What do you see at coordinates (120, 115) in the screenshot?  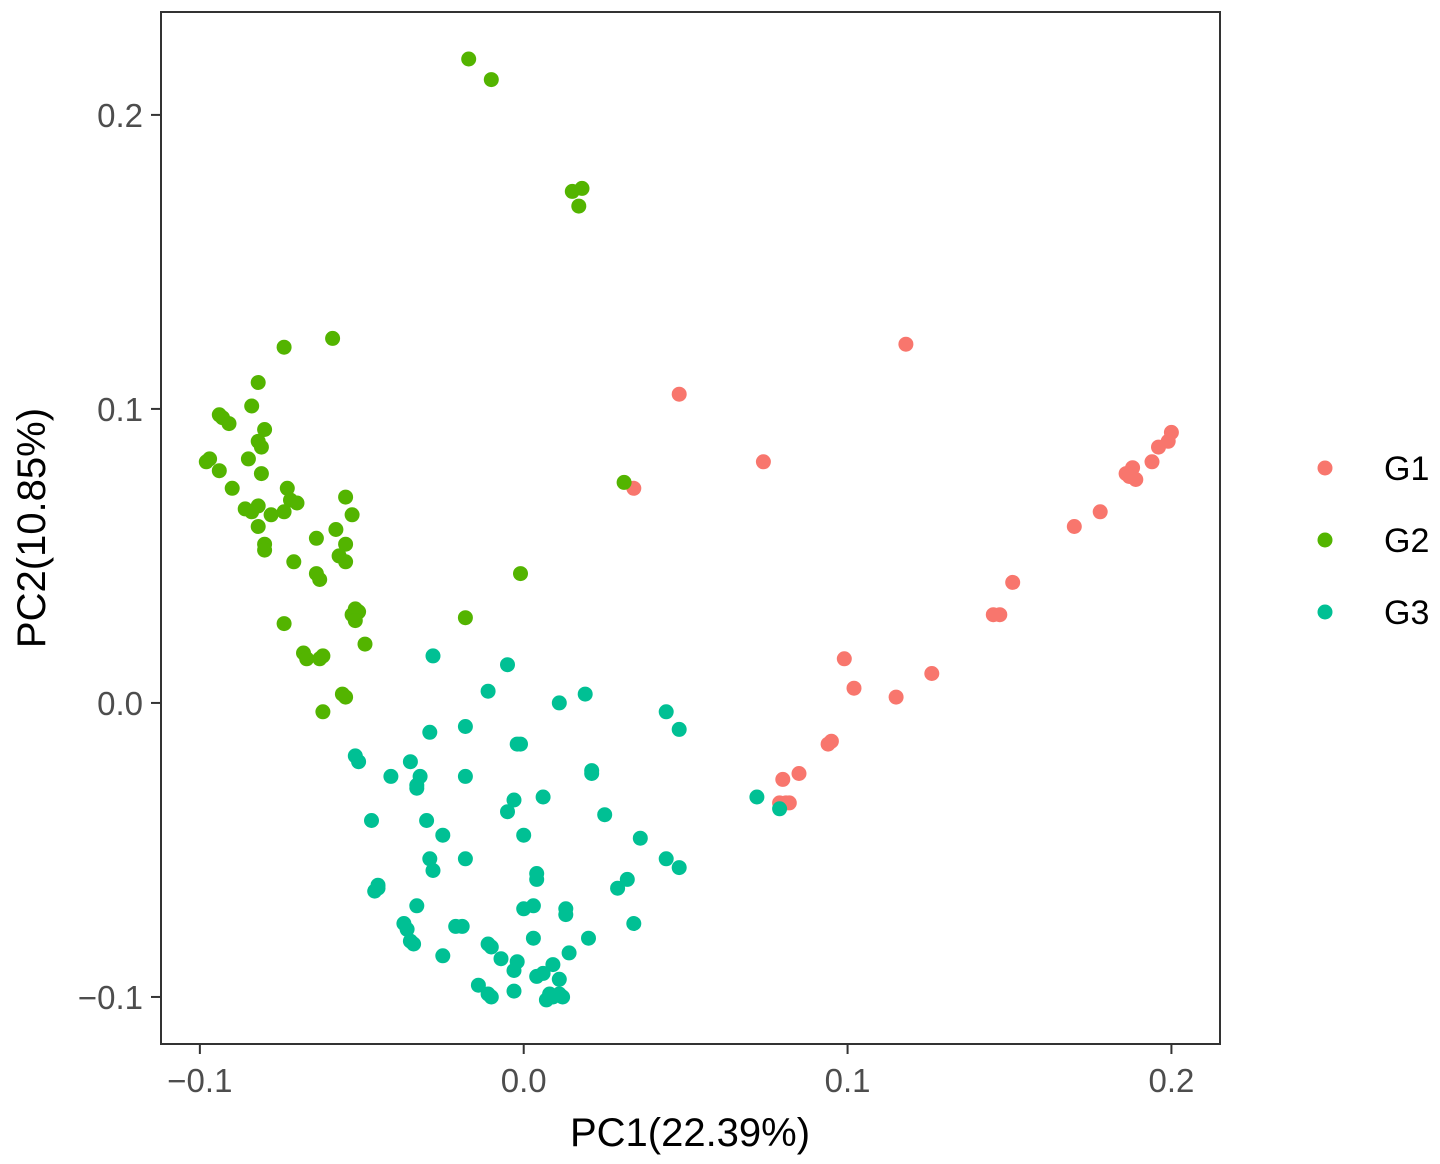 I see `y-tick-label: 0.2` at bounding box center [120, 115].